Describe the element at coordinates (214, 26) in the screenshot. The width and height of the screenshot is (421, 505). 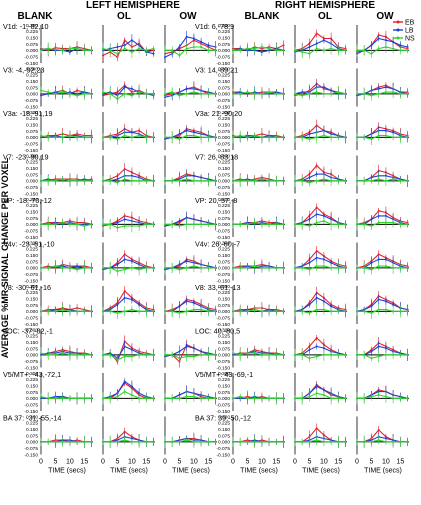
I see `roi-label-right: V1d: 6,-78,9` at that location.